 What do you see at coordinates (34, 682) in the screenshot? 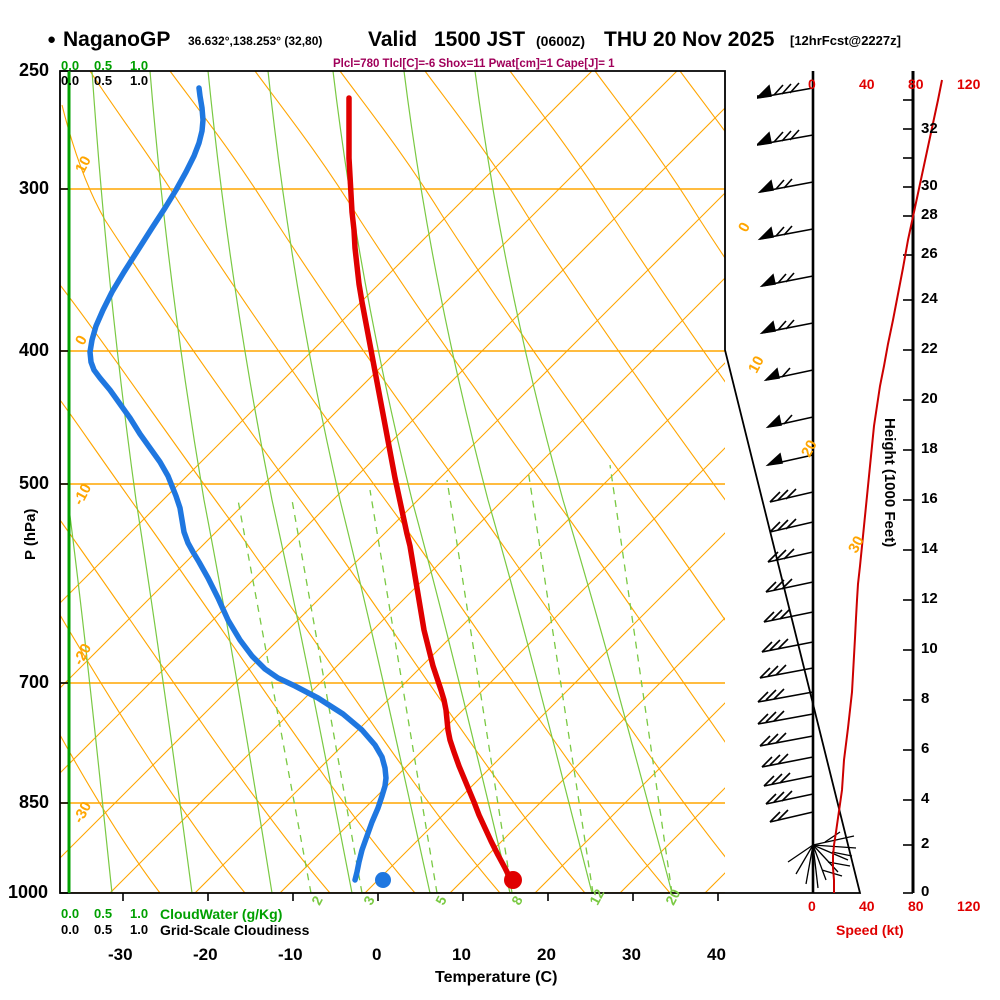
I see `pressure-tick-700: 700` at bounding box center [34, 682].